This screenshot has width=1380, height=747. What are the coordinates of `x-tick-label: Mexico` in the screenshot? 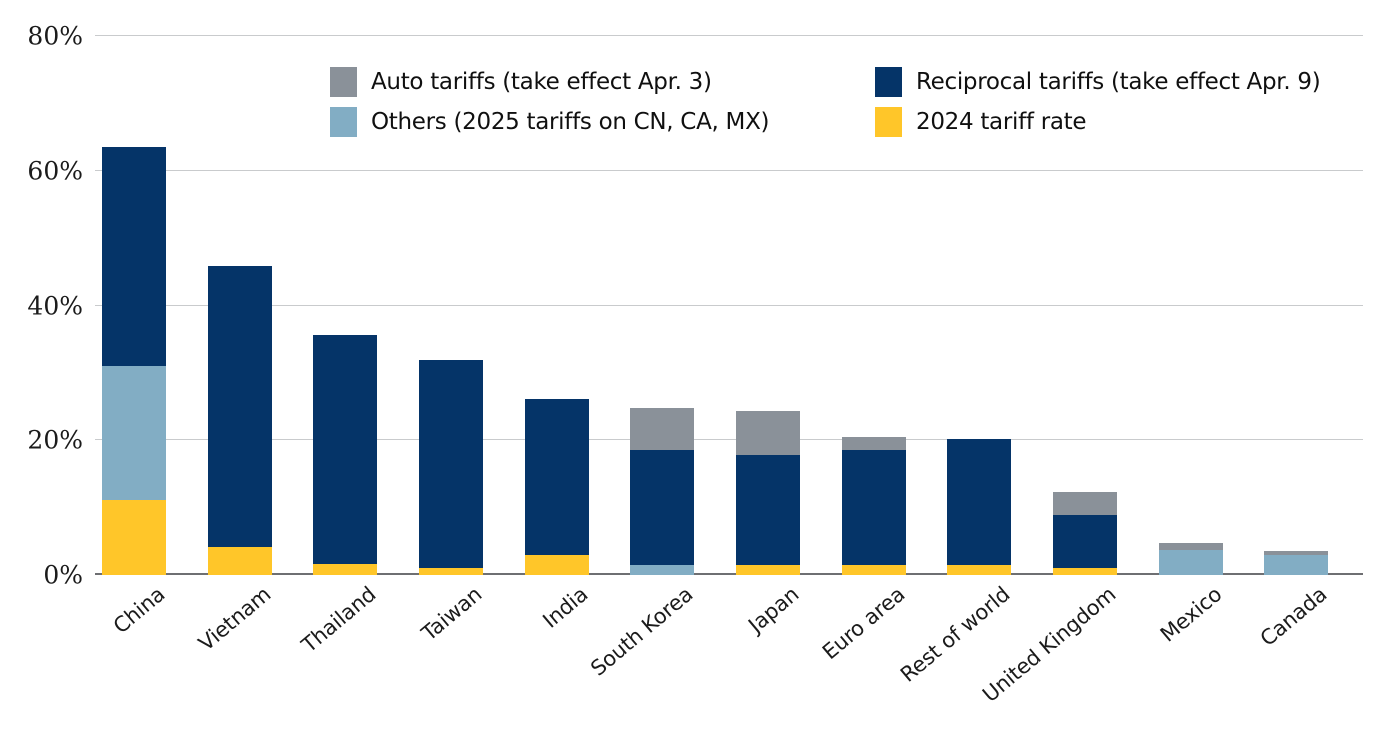 It's located at (1190, 614).